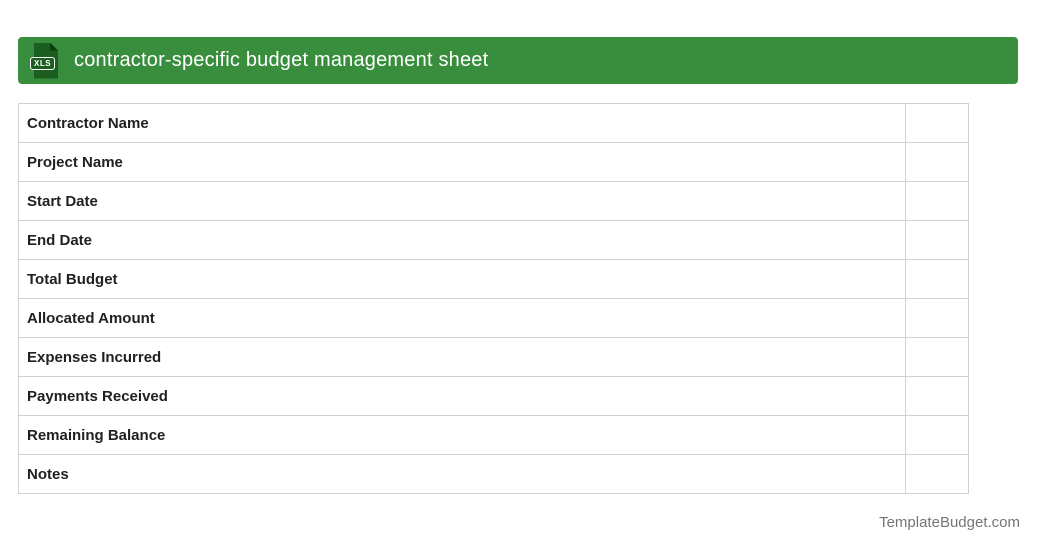 This screenshot has width=1040, height=560. I want to click on table-row: Start Date, so click(493, 201).